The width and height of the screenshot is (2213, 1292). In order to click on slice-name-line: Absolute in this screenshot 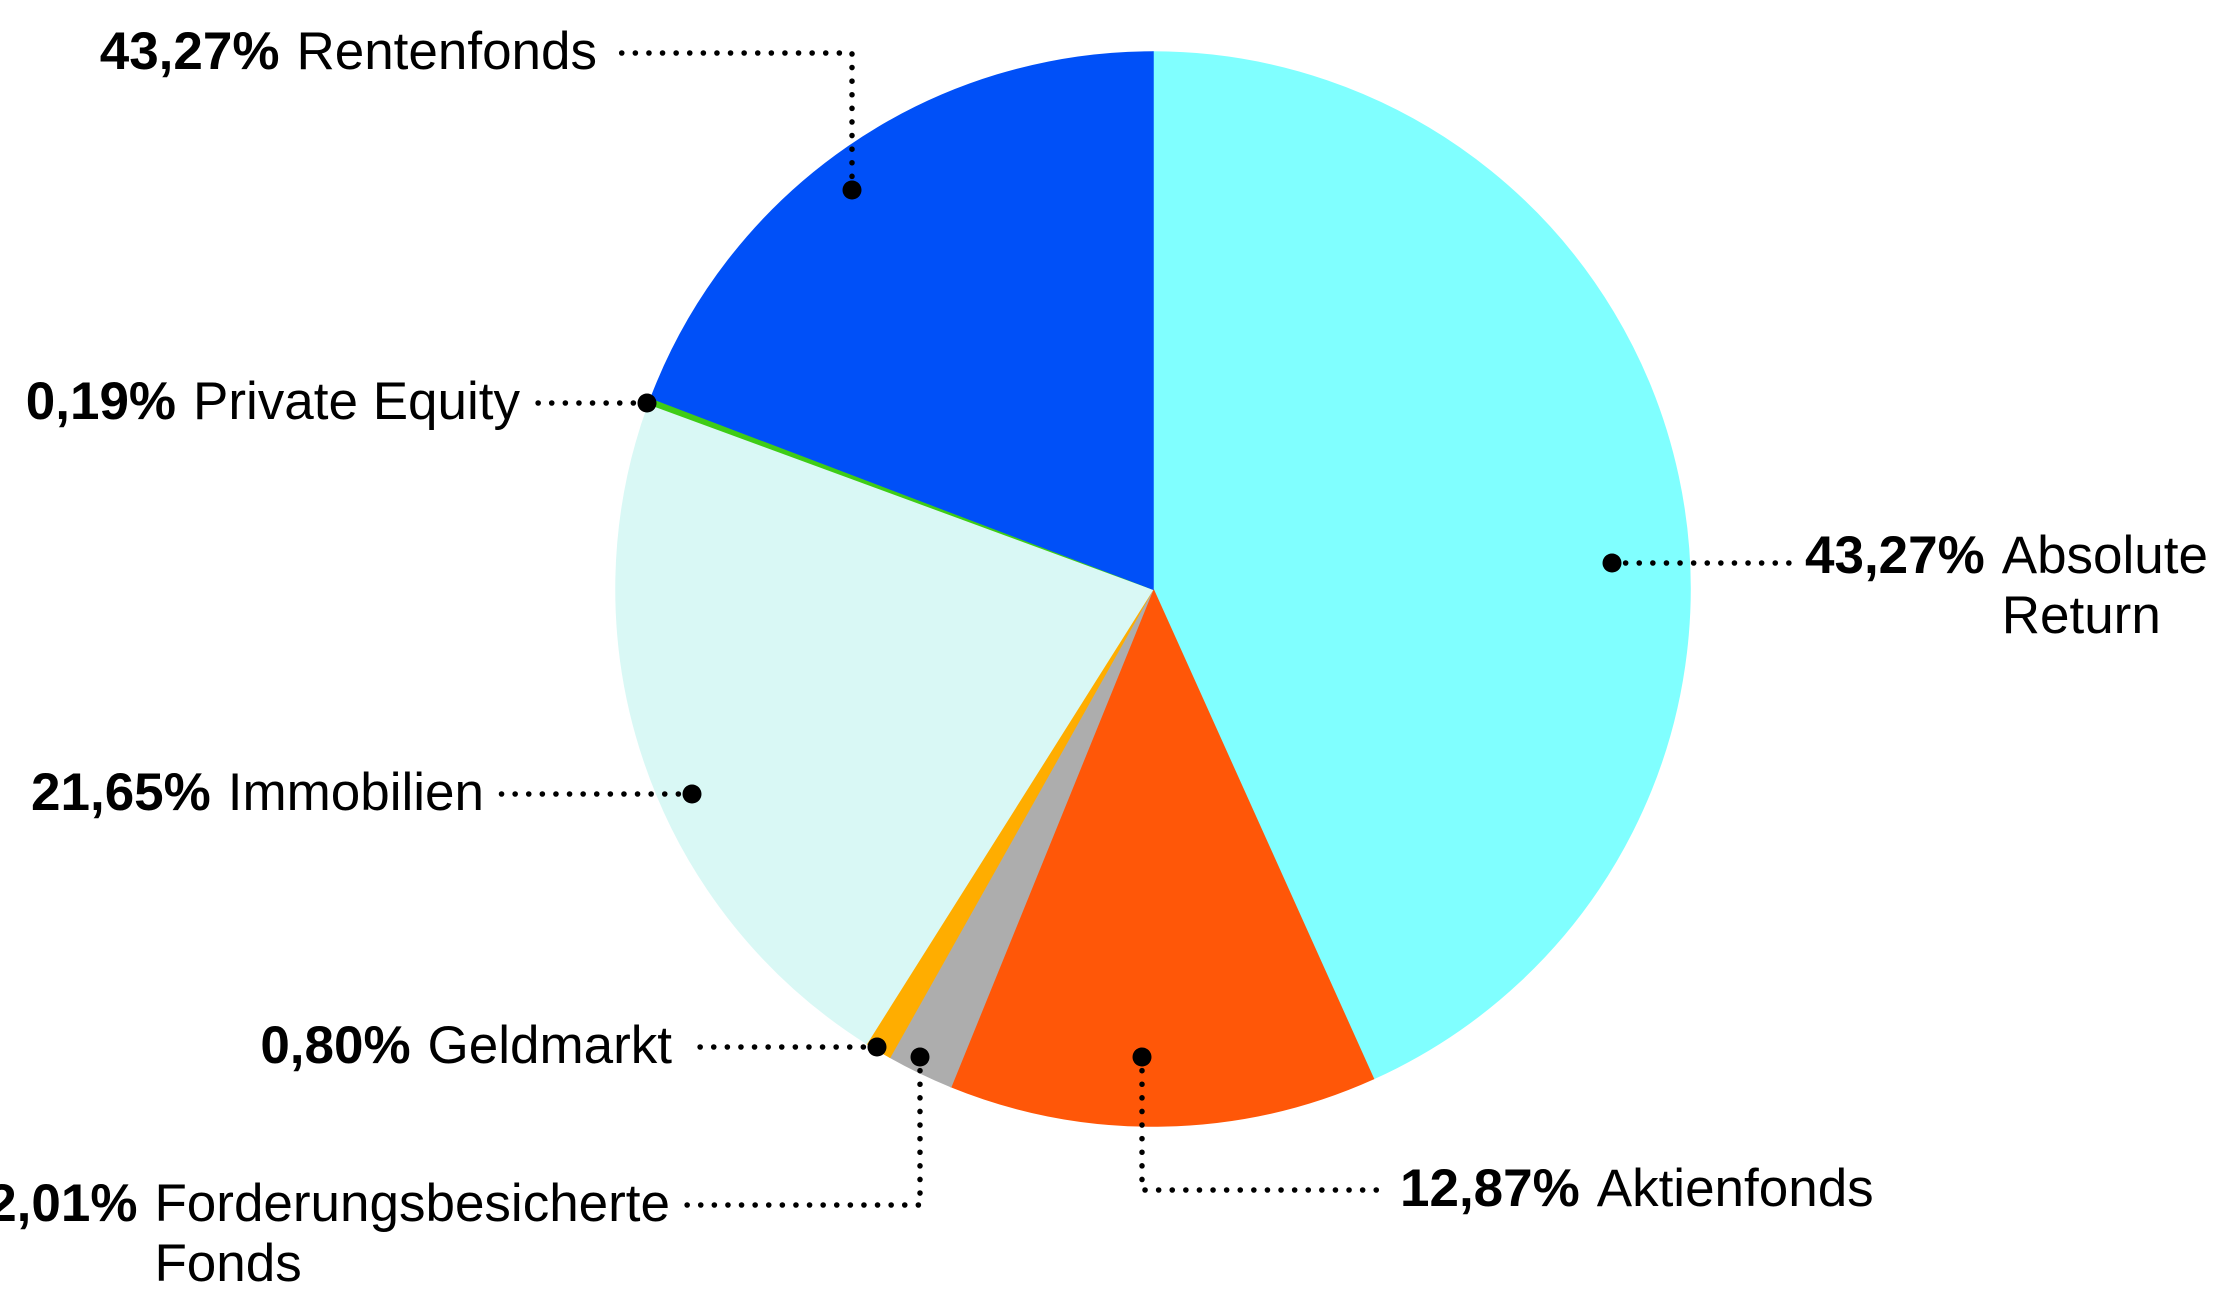, I will do `click(2104, 555)`.